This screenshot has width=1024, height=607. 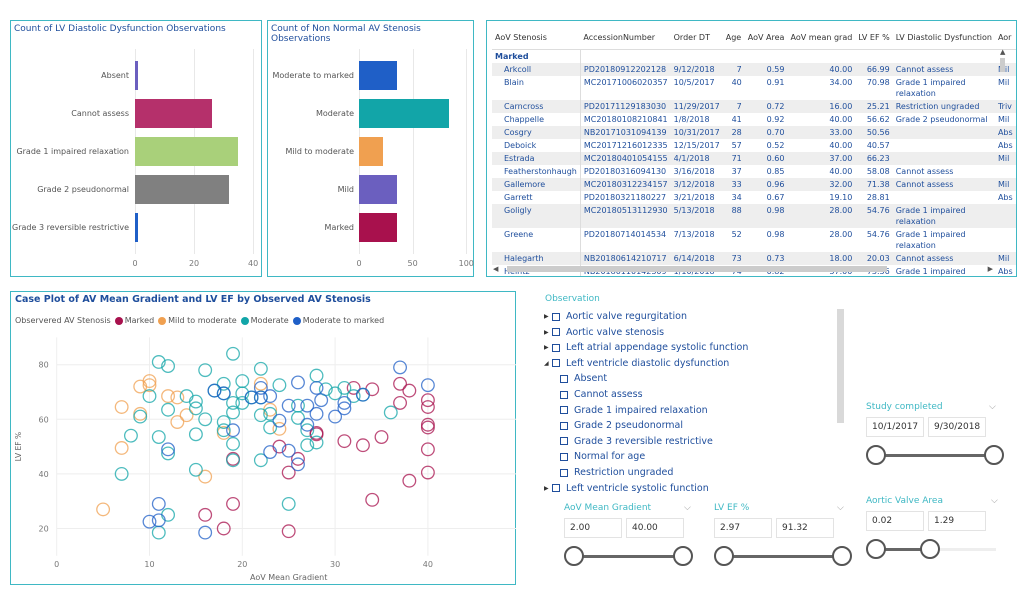 What do you see at coordinates (936, 536) in the screenshot?
I see `aortic-valve-area-slicer: Aortic Valve Area ⌵ 0.02 1.29` at bounding box center [936, 536].